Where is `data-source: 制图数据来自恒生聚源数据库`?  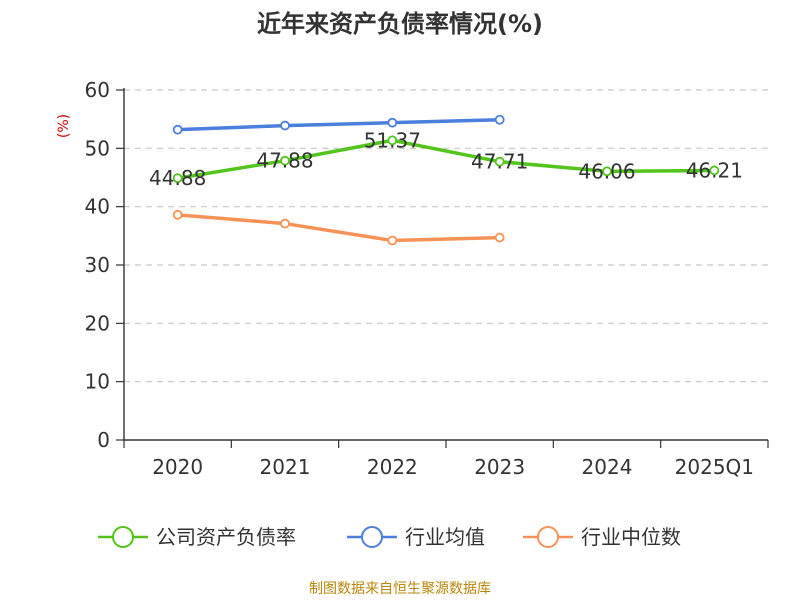
data-source: 制图数据来自恒生聚源数据库 is located at coordinates (400, 589).